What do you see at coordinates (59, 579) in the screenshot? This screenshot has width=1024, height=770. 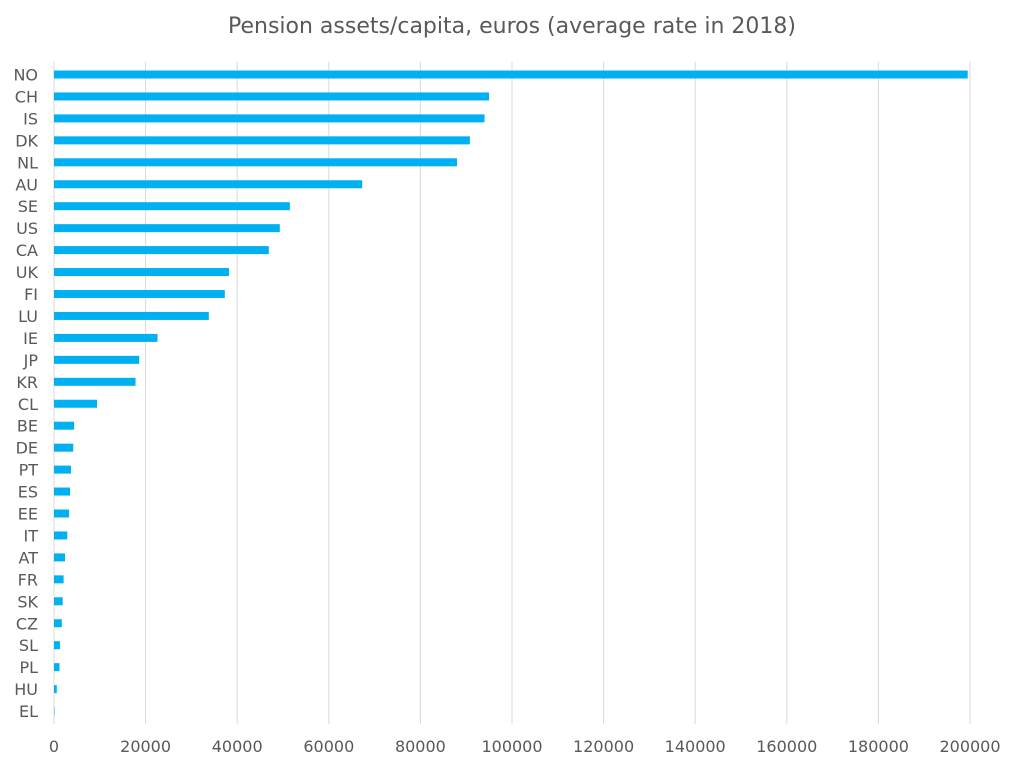 I see `bar-fr` at bounding box center [59, 579].